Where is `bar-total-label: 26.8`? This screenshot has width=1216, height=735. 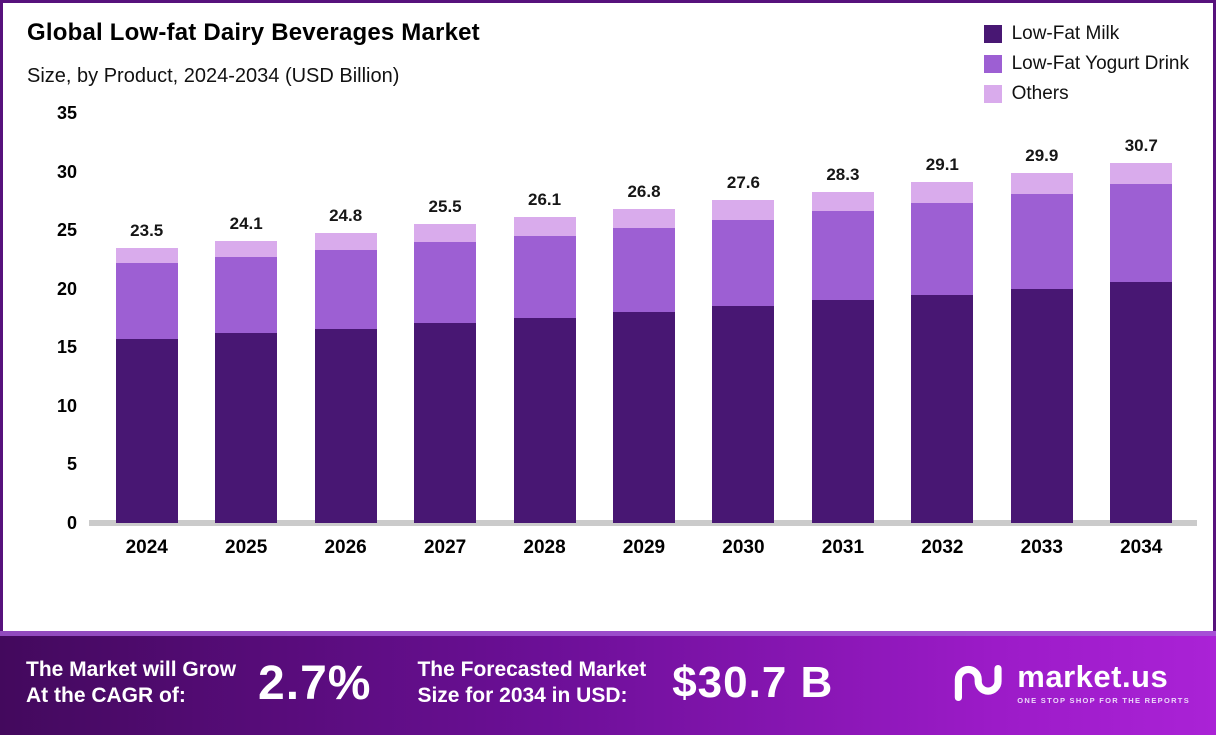
bar-total-label: 26.8 is located at coordinates (644, 192).